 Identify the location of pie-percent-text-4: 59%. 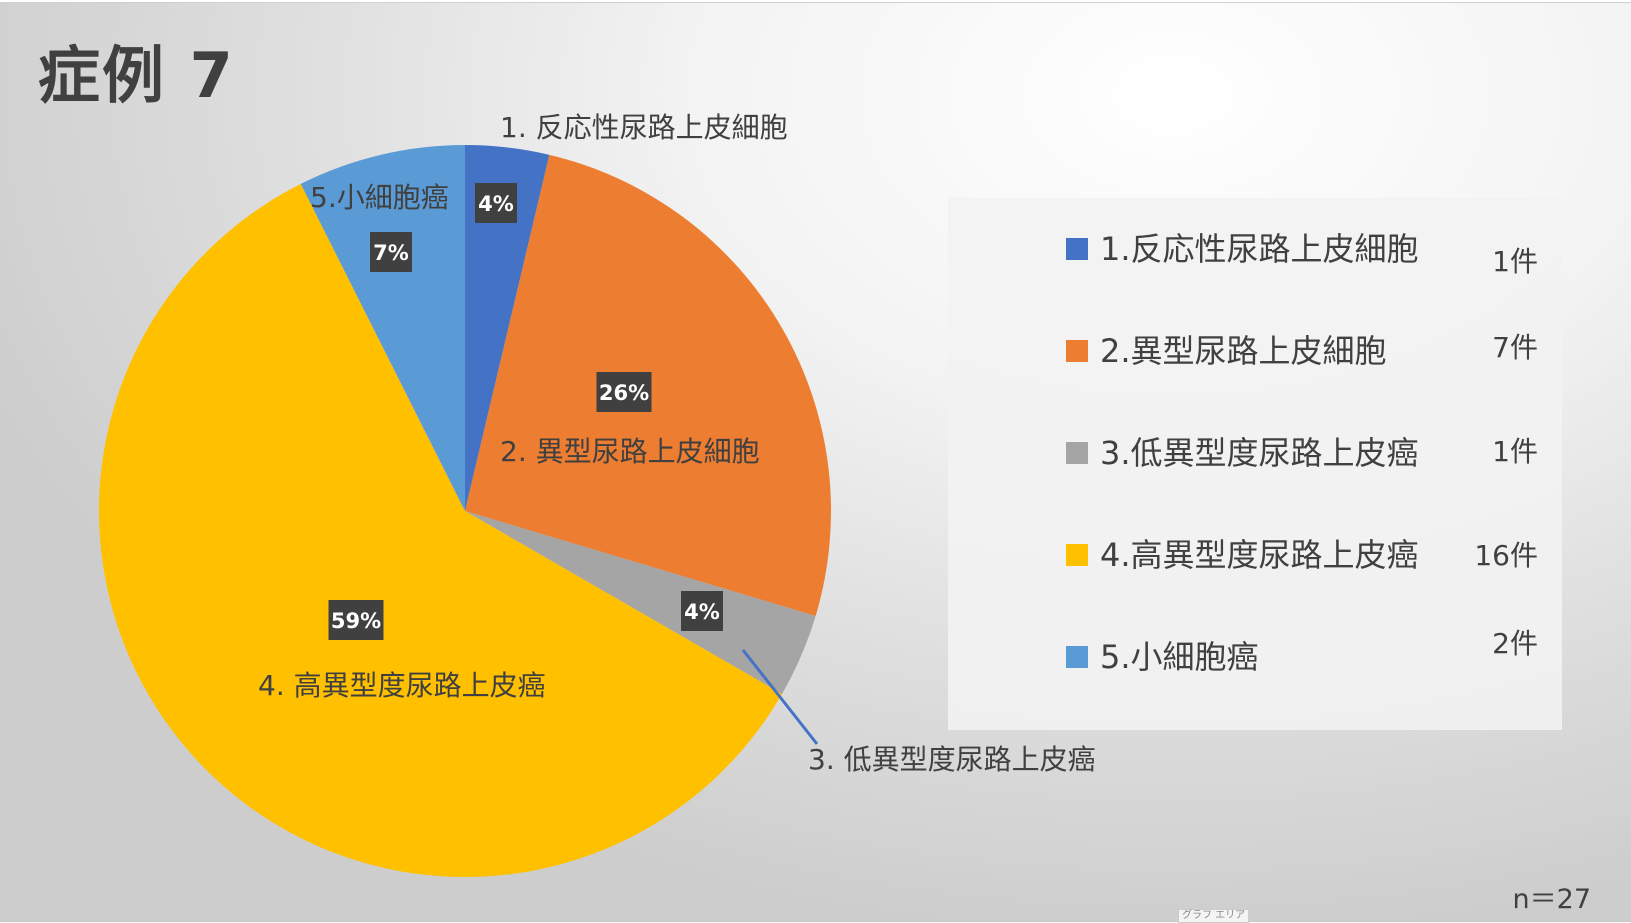
(356, 621).